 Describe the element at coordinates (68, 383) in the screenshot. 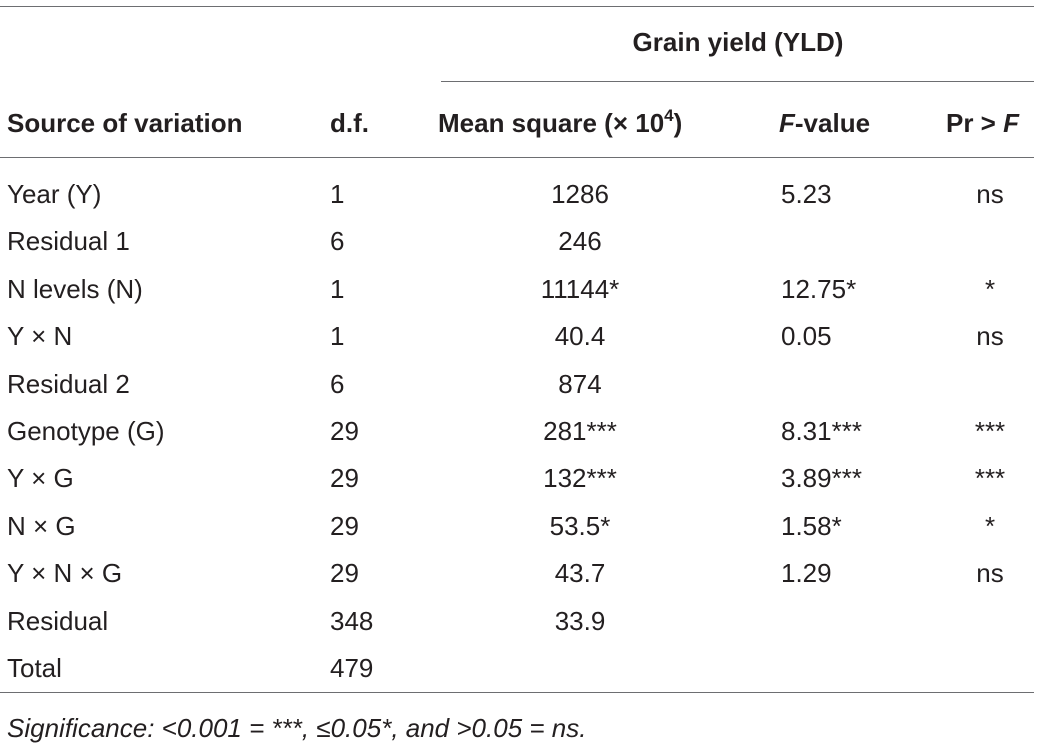

I see `cell-source: Residual 2` at that location.